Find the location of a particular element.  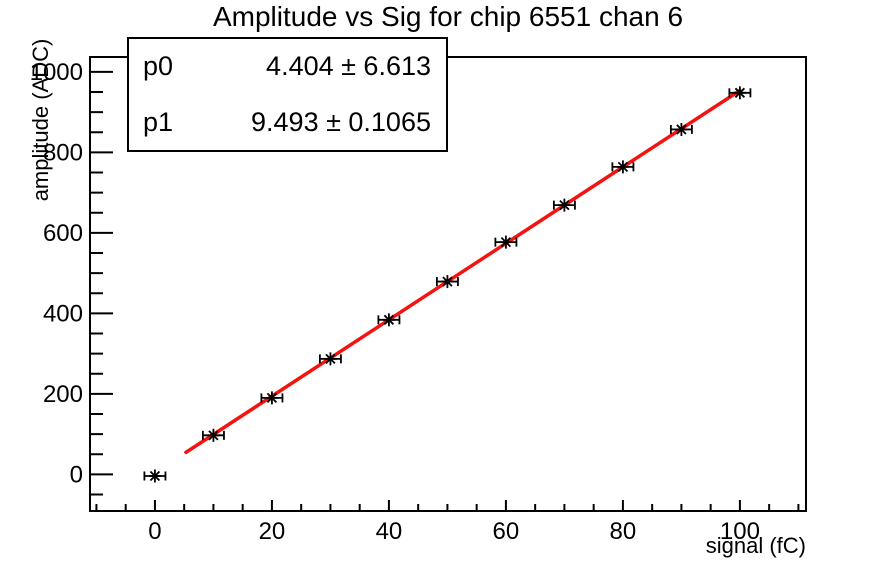

x-tick-label: 100 is located at coordinates (740, 531).